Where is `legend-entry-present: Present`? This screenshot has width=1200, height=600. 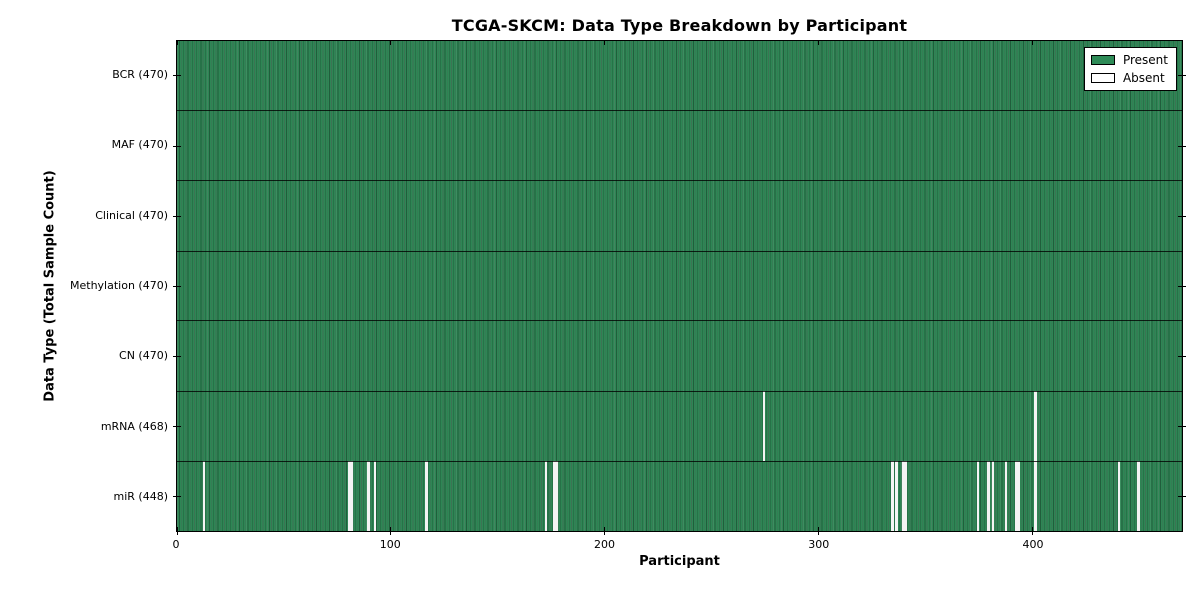
legend-entry-present: Present is located at coordinates (1129, 60).